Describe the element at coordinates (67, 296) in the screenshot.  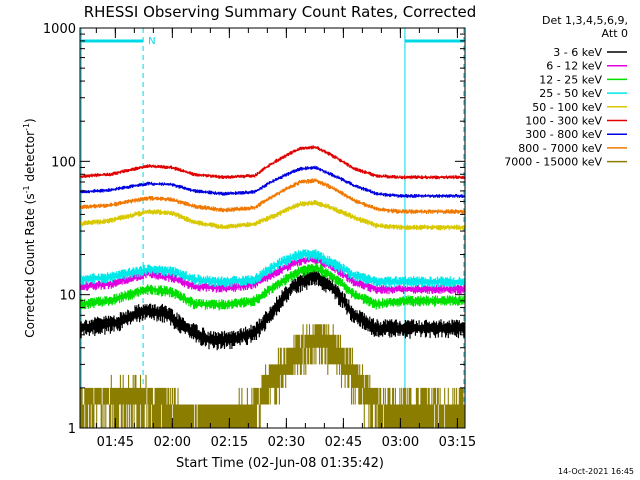
I see `y-tick-label-1: 10` at that location.